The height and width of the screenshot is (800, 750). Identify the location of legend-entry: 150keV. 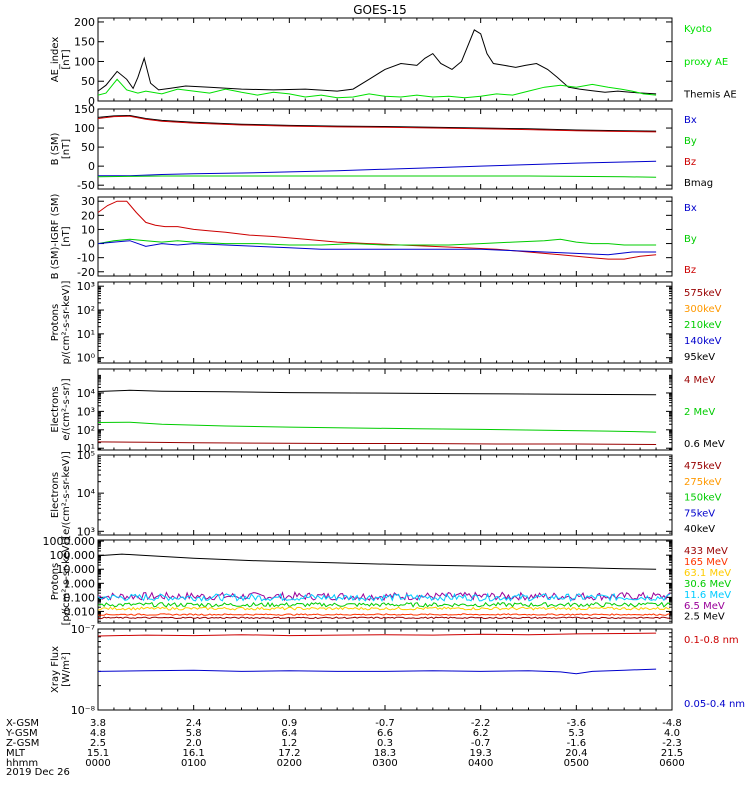
(703, 498).